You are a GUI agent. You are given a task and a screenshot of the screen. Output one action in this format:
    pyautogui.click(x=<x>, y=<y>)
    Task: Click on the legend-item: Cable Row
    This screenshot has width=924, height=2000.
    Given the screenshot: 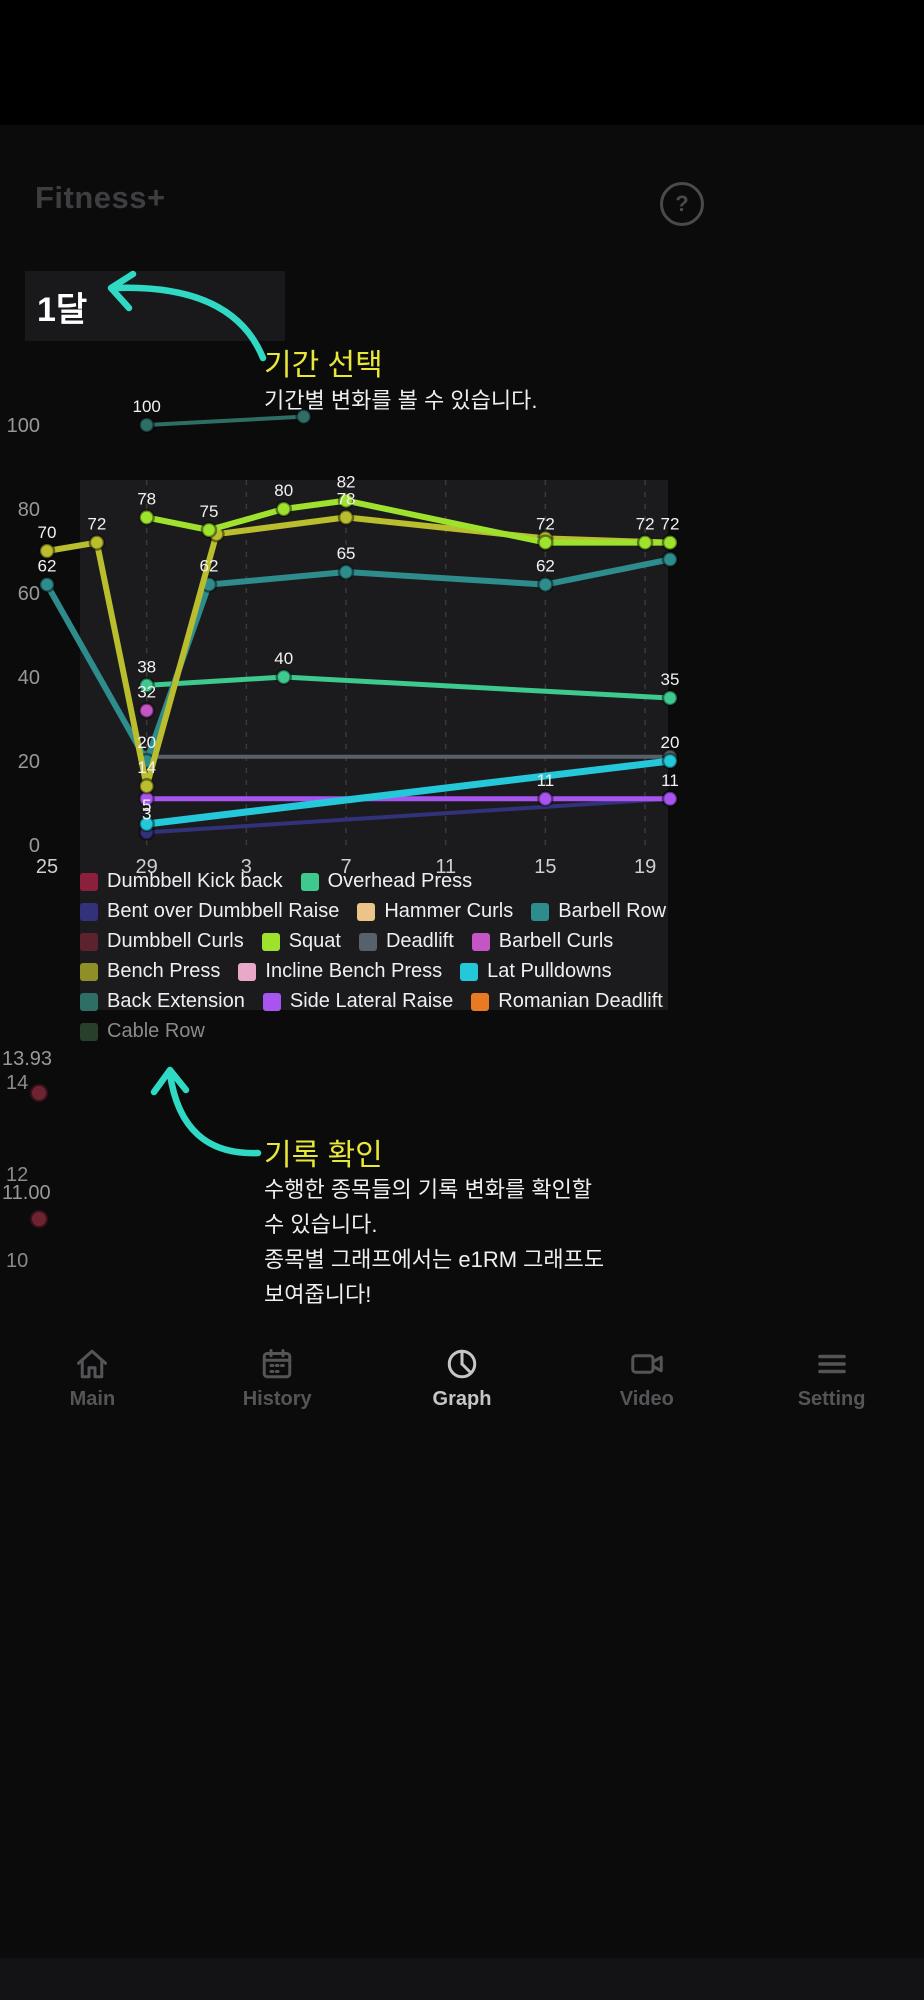 What is the action you would take?
    pyautogui.click(x=142, y=1031)
    